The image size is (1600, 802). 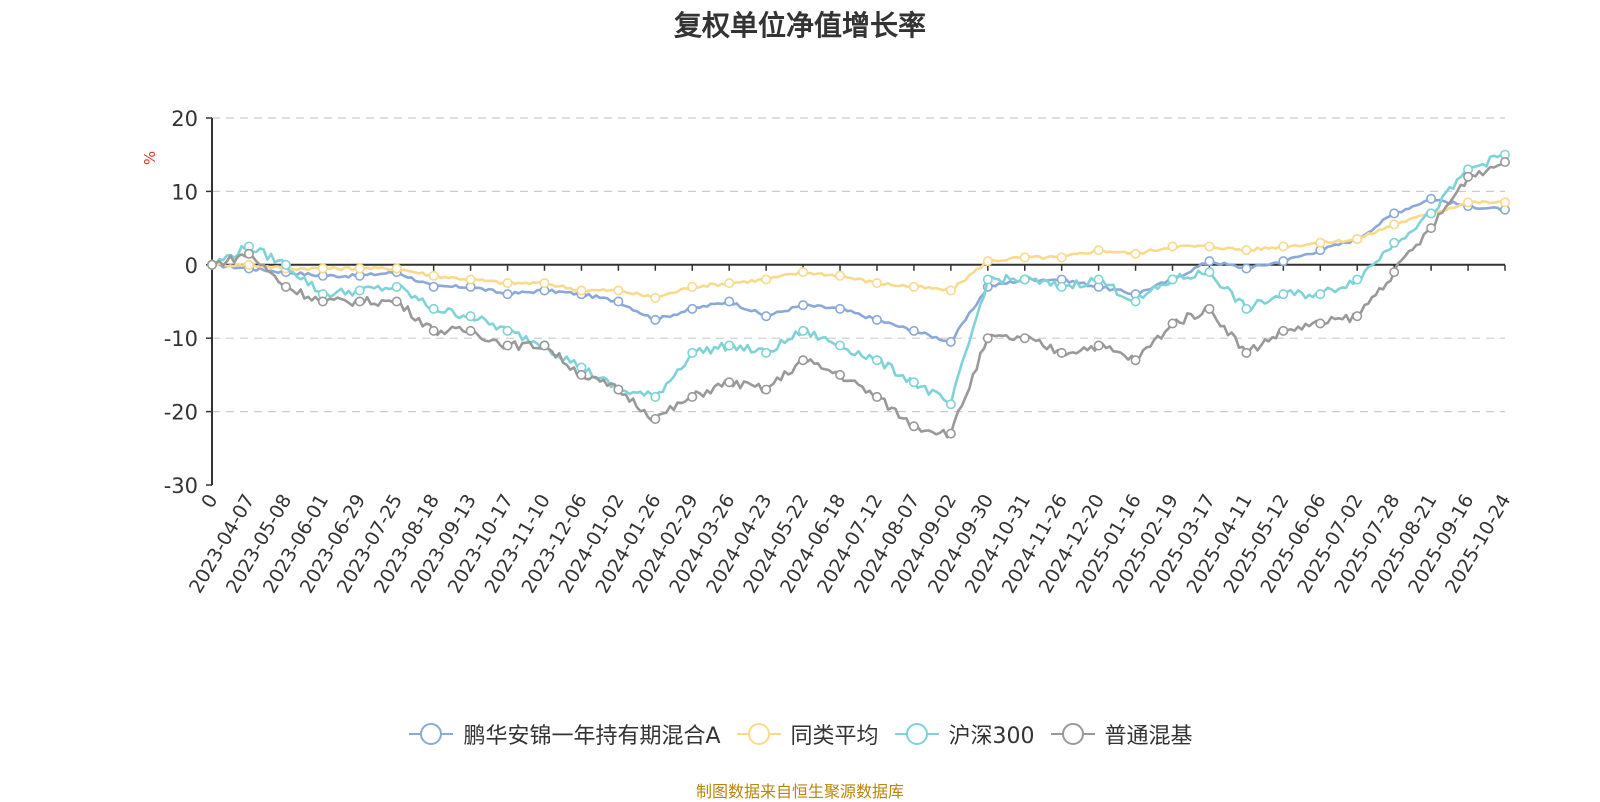 I want to click on legend-item: 沪深300, so click(x=964, y=734).